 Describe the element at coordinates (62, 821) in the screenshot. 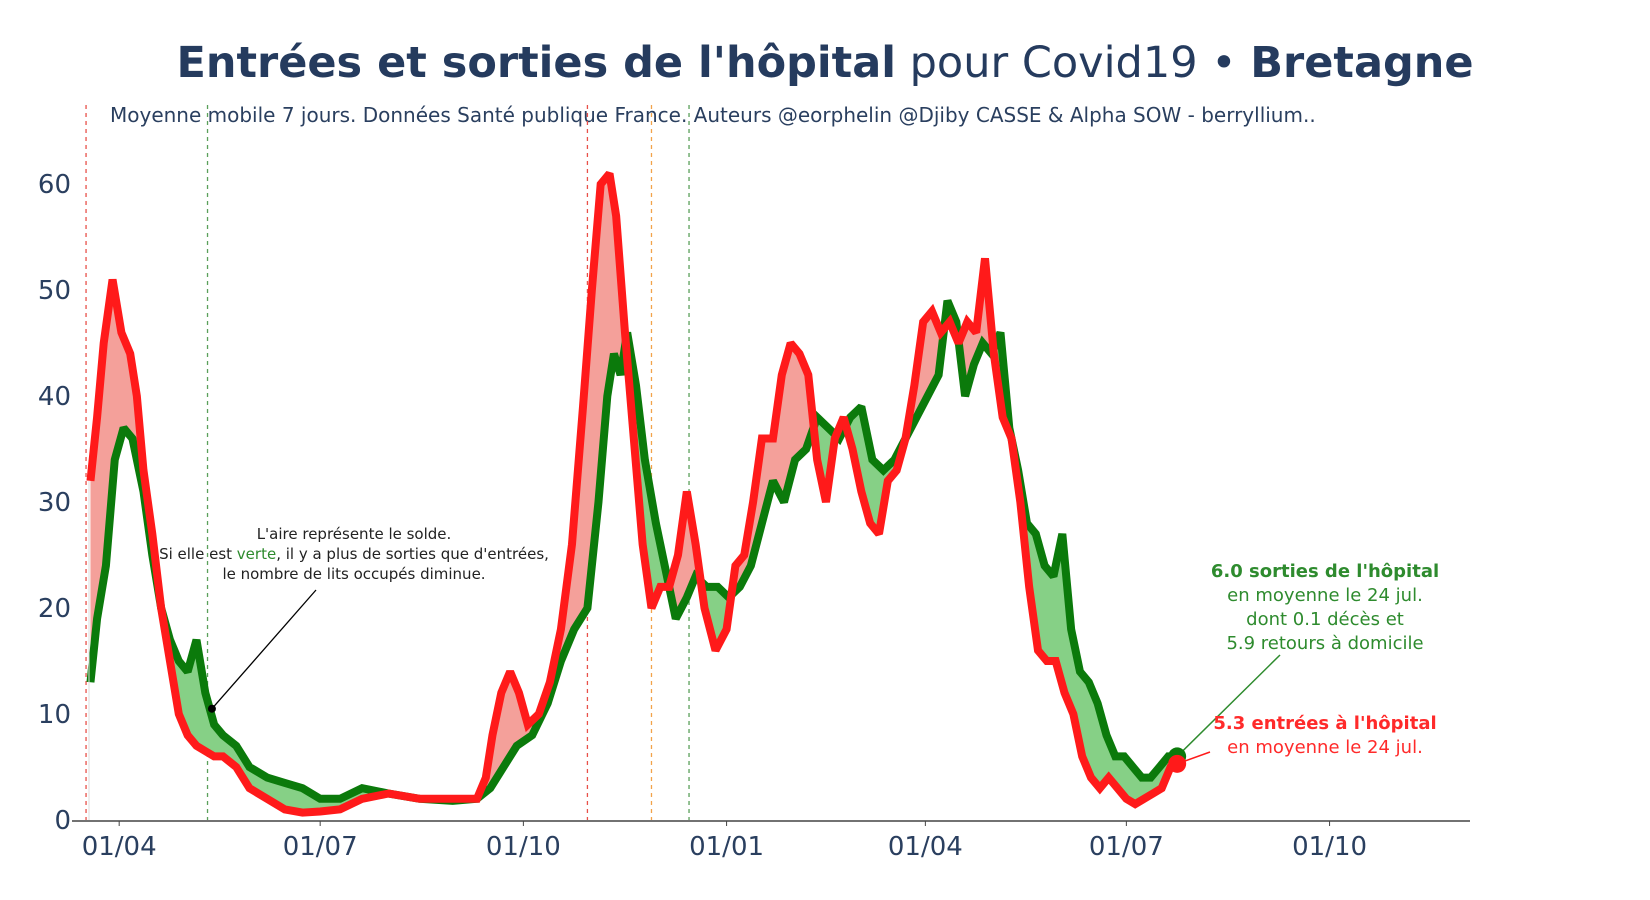

I see `y-tick-label-0: 0` at that location.